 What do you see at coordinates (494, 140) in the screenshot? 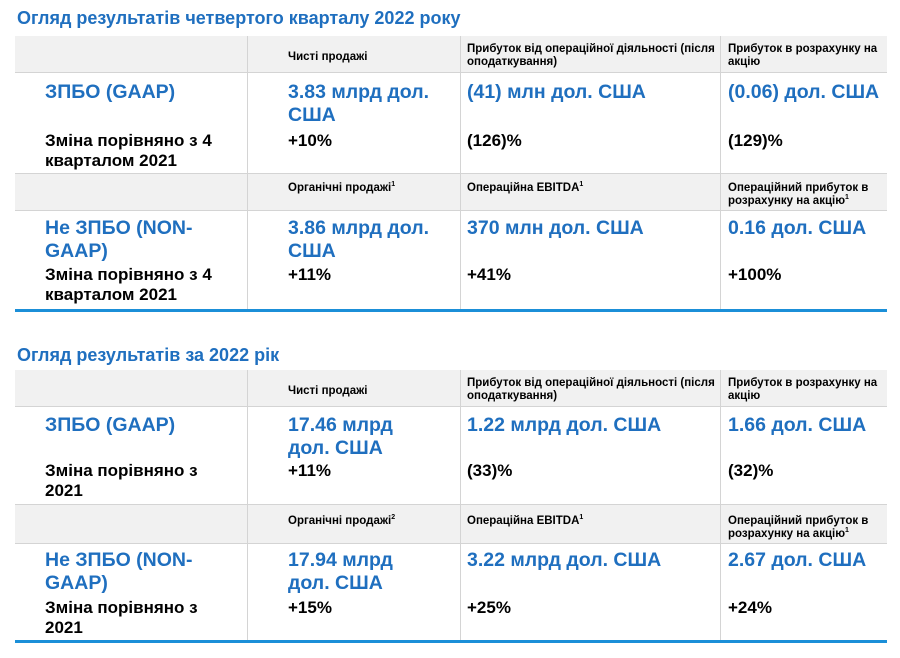
I see `change-operating-income: (126)%` at bounding box center [494, 140].